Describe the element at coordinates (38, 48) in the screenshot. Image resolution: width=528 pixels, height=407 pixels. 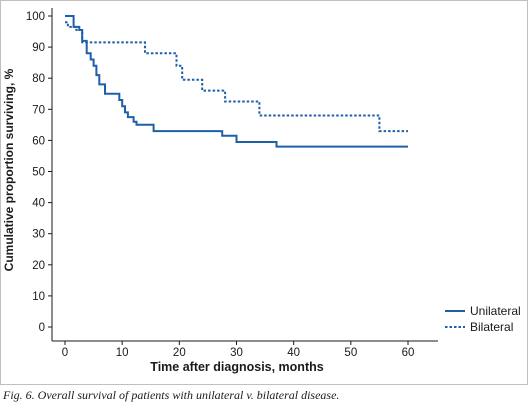
I see `y-tick-label: 90` at that location.